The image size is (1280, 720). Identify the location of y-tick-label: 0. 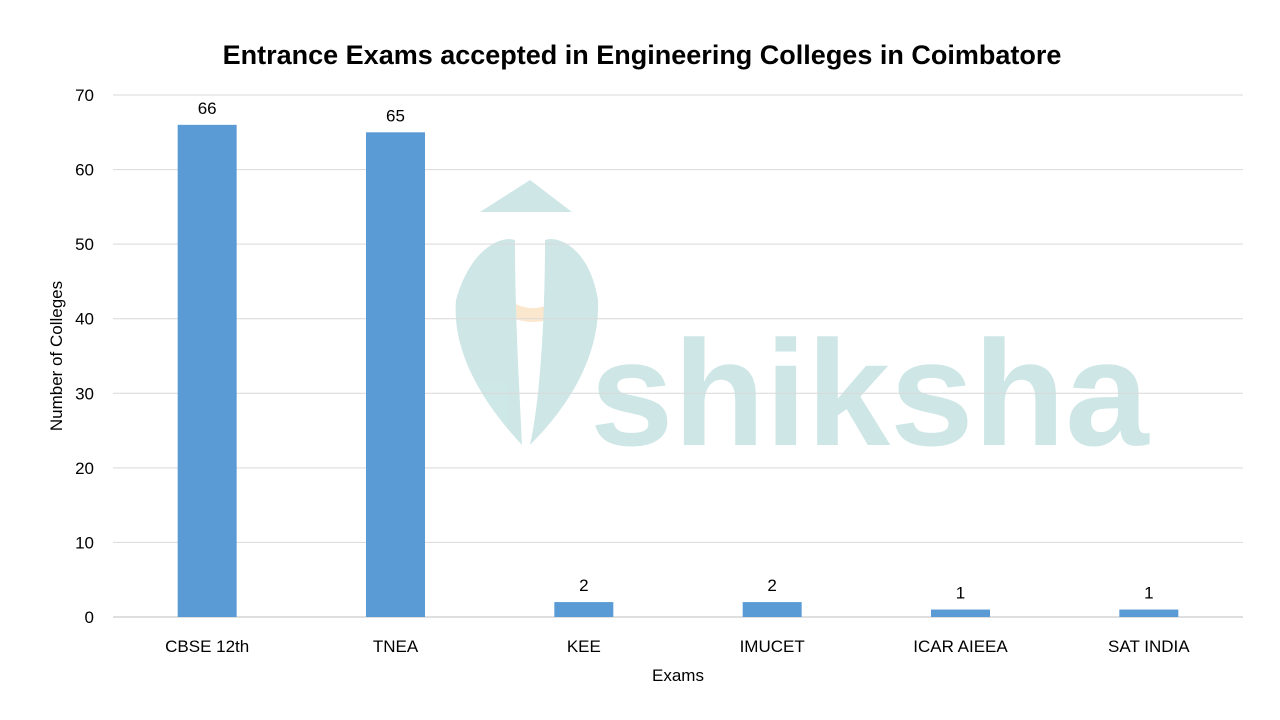
(89, 617).